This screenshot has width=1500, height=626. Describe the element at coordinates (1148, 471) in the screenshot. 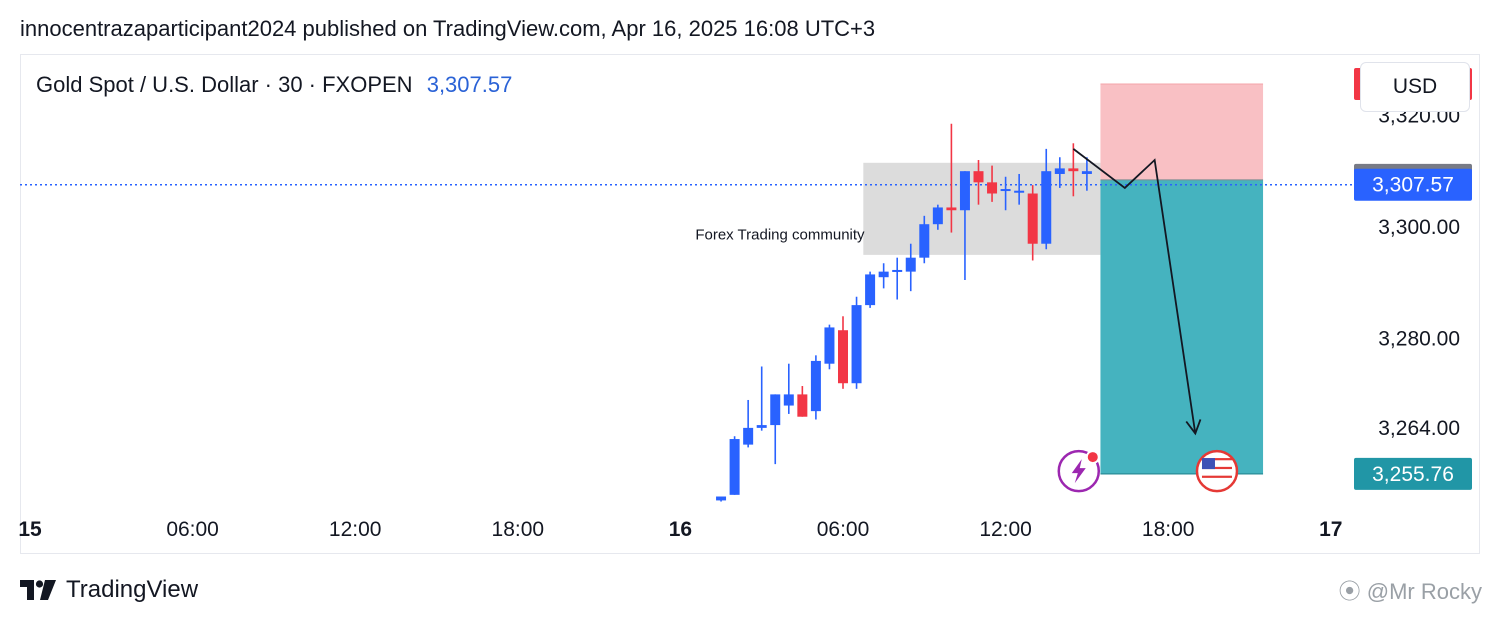

I see `event-icons-layer` at that location.